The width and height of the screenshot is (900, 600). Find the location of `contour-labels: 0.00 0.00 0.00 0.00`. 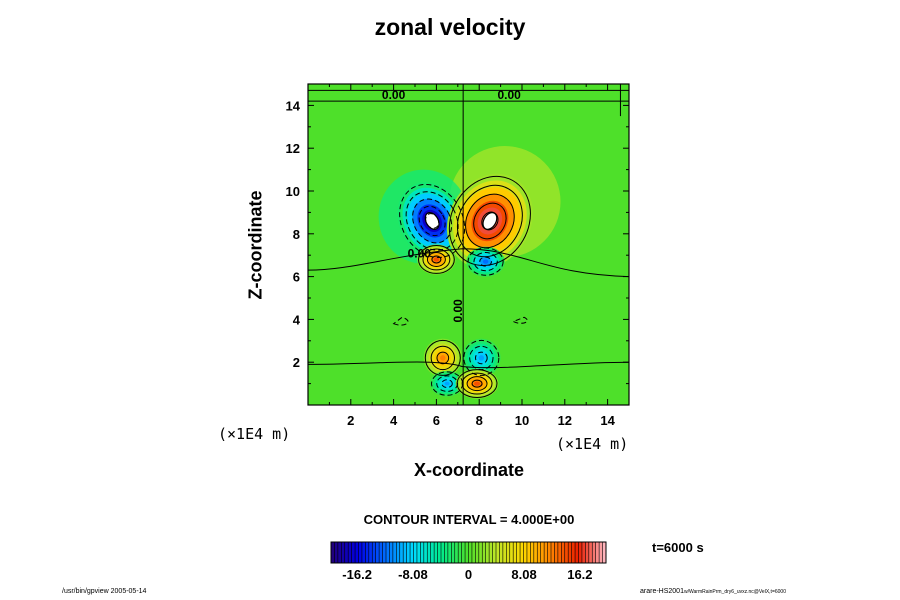

contour-labels: 0.00 0.00 0.00 0.00 is located at coordinates (451, 205).